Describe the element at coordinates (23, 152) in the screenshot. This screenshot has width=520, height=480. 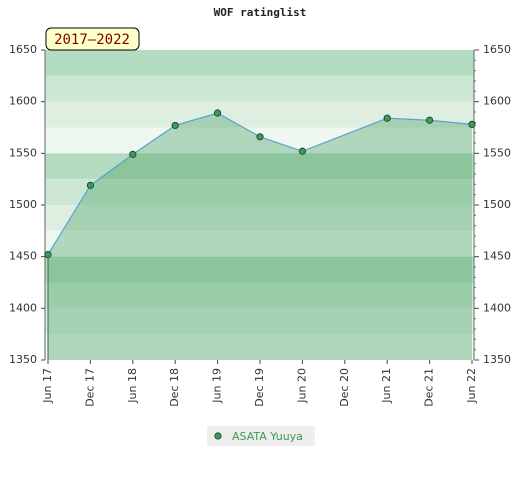
I see `y-tick-label: 1550` at that location.